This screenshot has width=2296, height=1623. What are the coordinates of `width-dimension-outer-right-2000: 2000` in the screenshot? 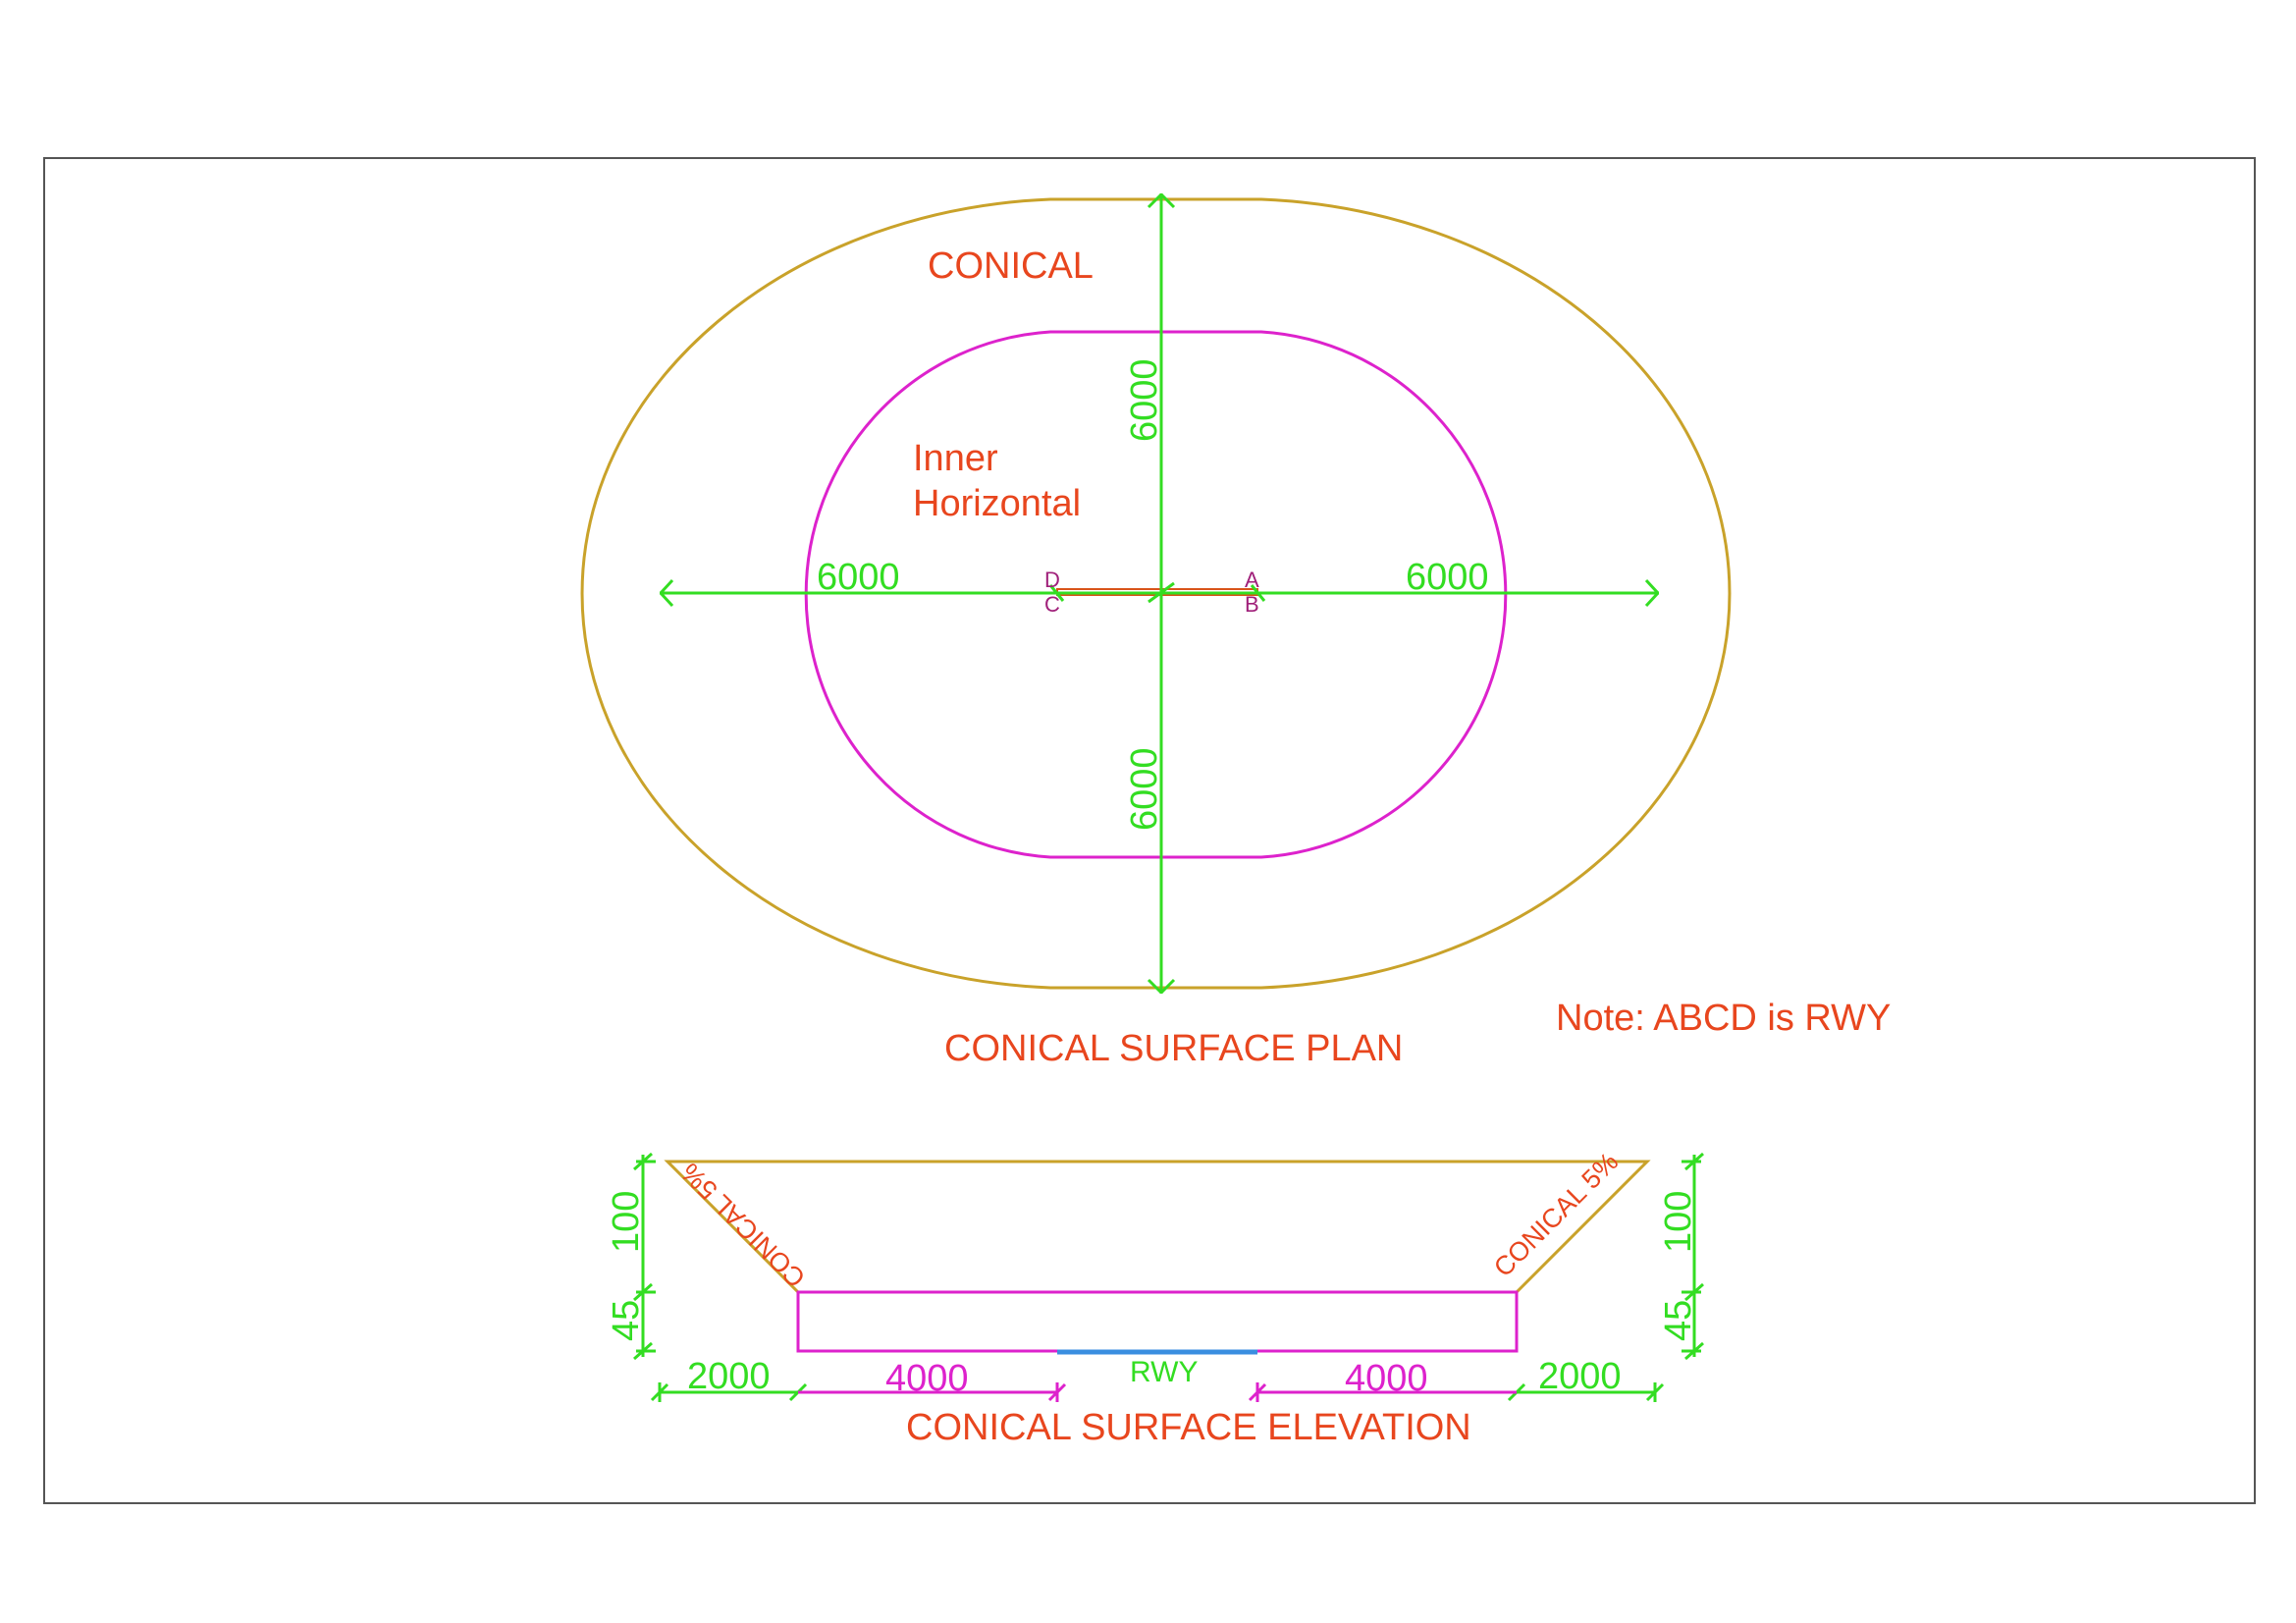 It's located at (1580, 1376).